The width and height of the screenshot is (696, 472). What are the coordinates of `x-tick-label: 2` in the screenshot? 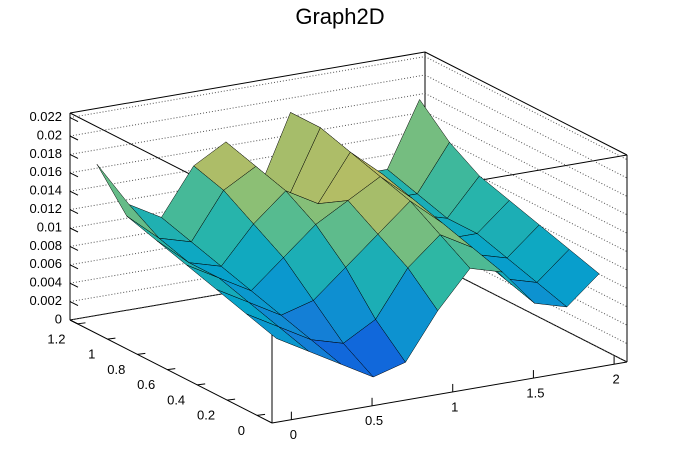 It's located at (615, 379).